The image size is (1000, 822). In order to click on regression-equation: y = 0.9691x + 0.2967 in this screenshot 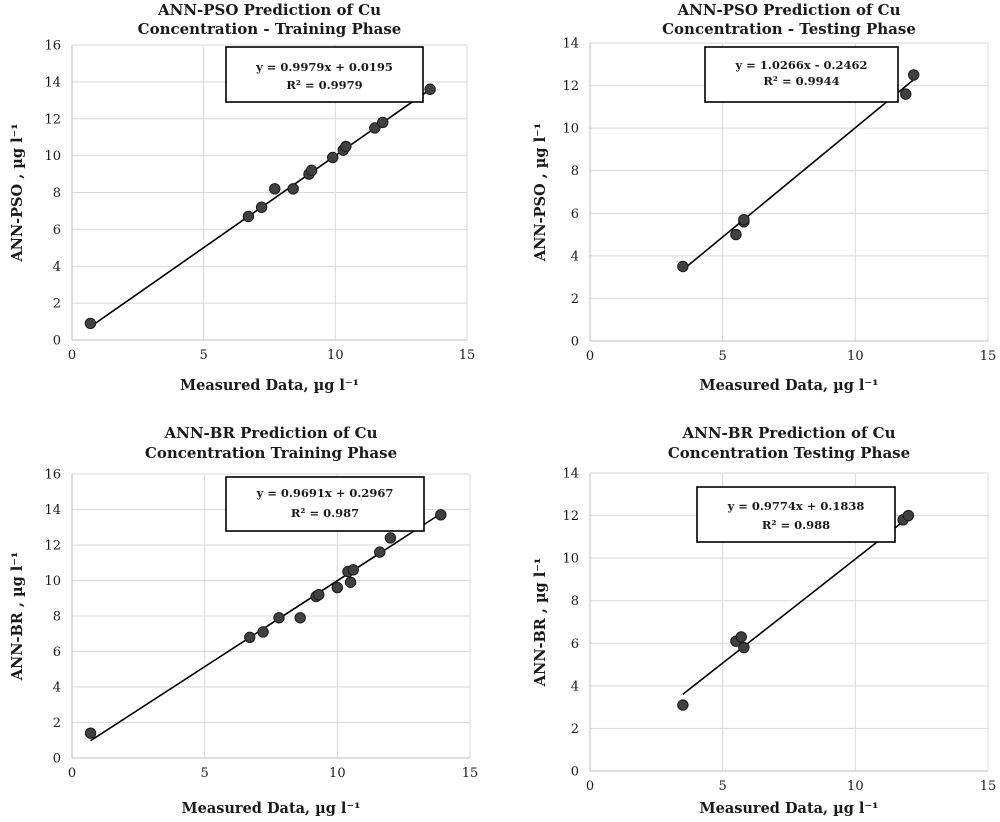, I will do `click(325, 493)`.